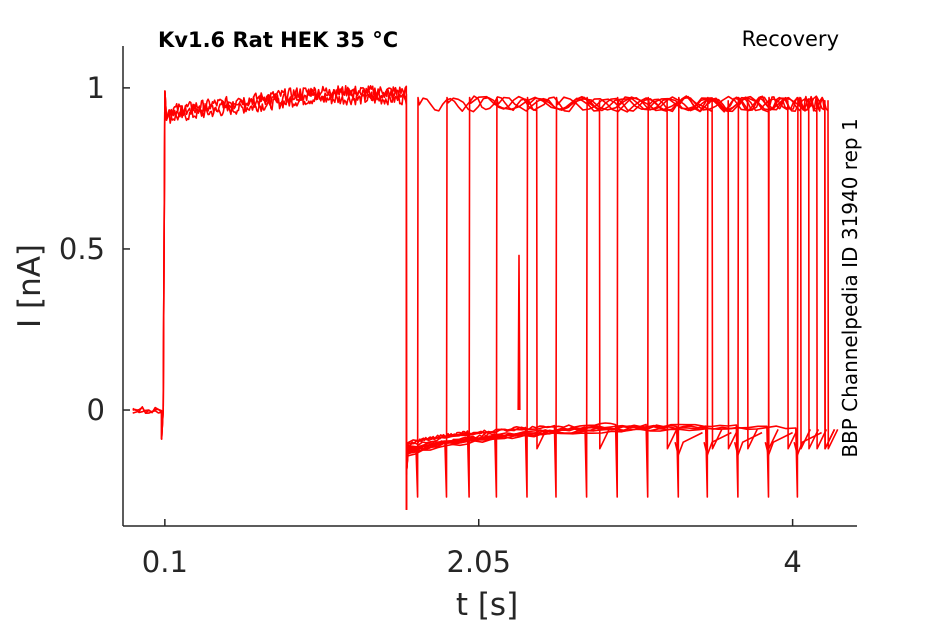  I want to click on channelpedia-id-label: BBP Channelpedia ID 31940 rep 1, so click(850, 287).